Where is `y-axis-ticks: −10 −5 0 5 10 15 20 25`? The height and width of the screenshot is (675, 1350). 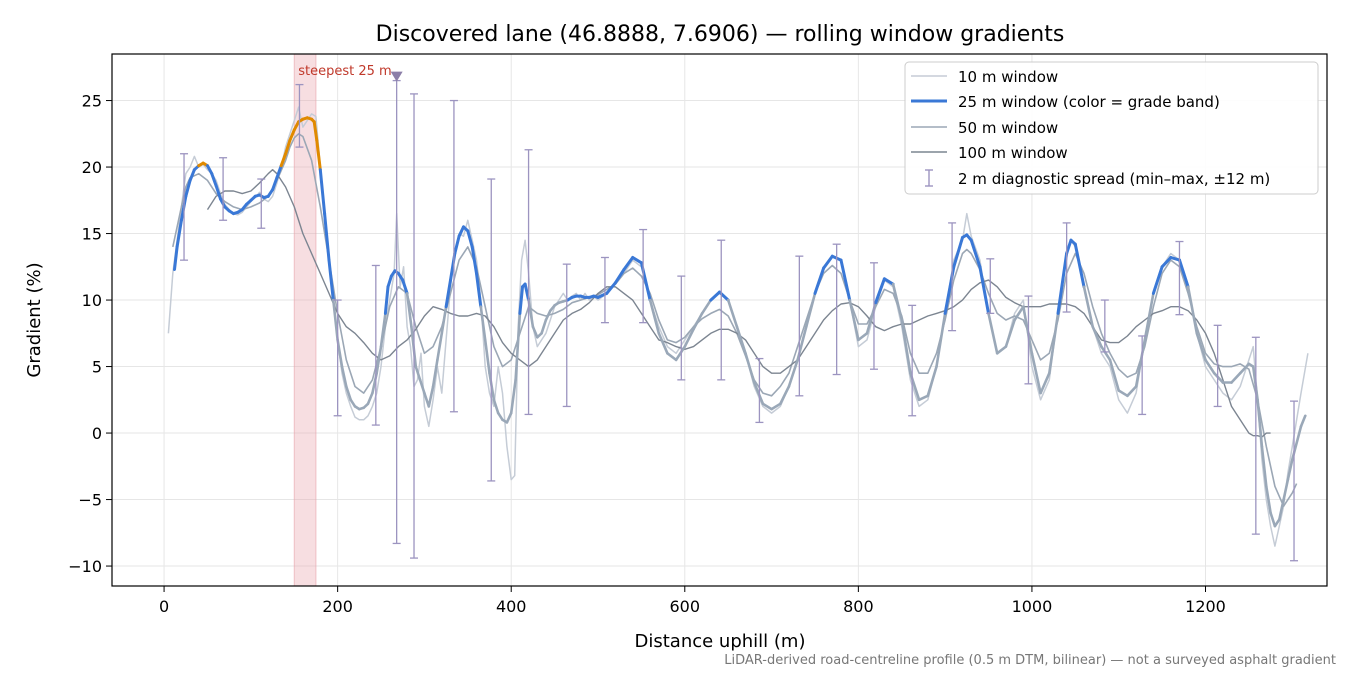 y-axis-ticks: −10 −5 0 5 10 15 20 25 is located at coordinates (90, 334).